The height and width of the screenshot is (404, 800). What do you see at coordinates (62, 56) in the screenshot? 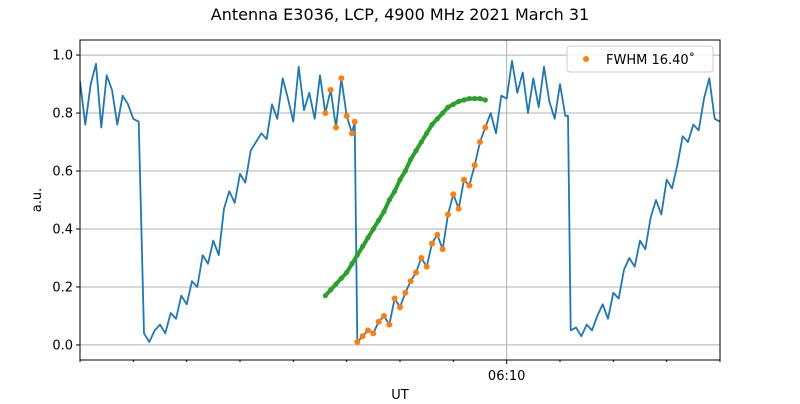
I see `y-tick-label: 1.0` at bounding box center [62, 56].